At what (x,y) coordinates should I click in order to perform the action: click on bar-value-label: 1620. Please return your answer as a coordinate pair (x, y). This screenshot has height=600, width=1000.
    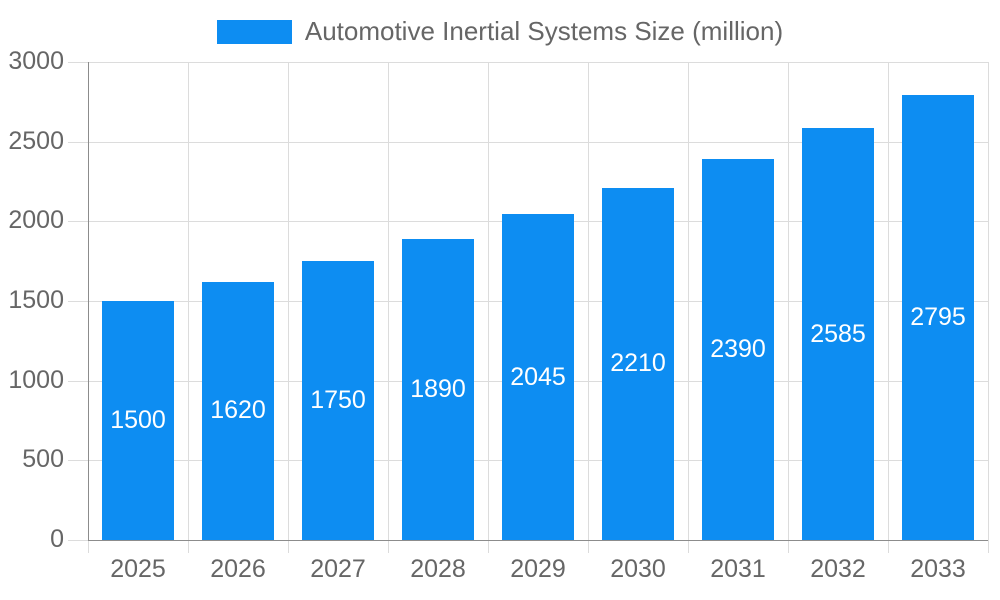
    Looking at the image, I should click on (238, 410).